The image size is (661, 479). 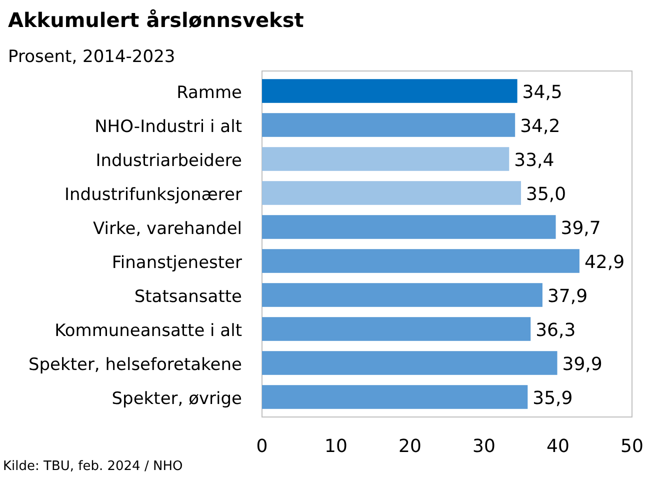 I want to click on data-label: 36,3, so click(x=556, y=330).